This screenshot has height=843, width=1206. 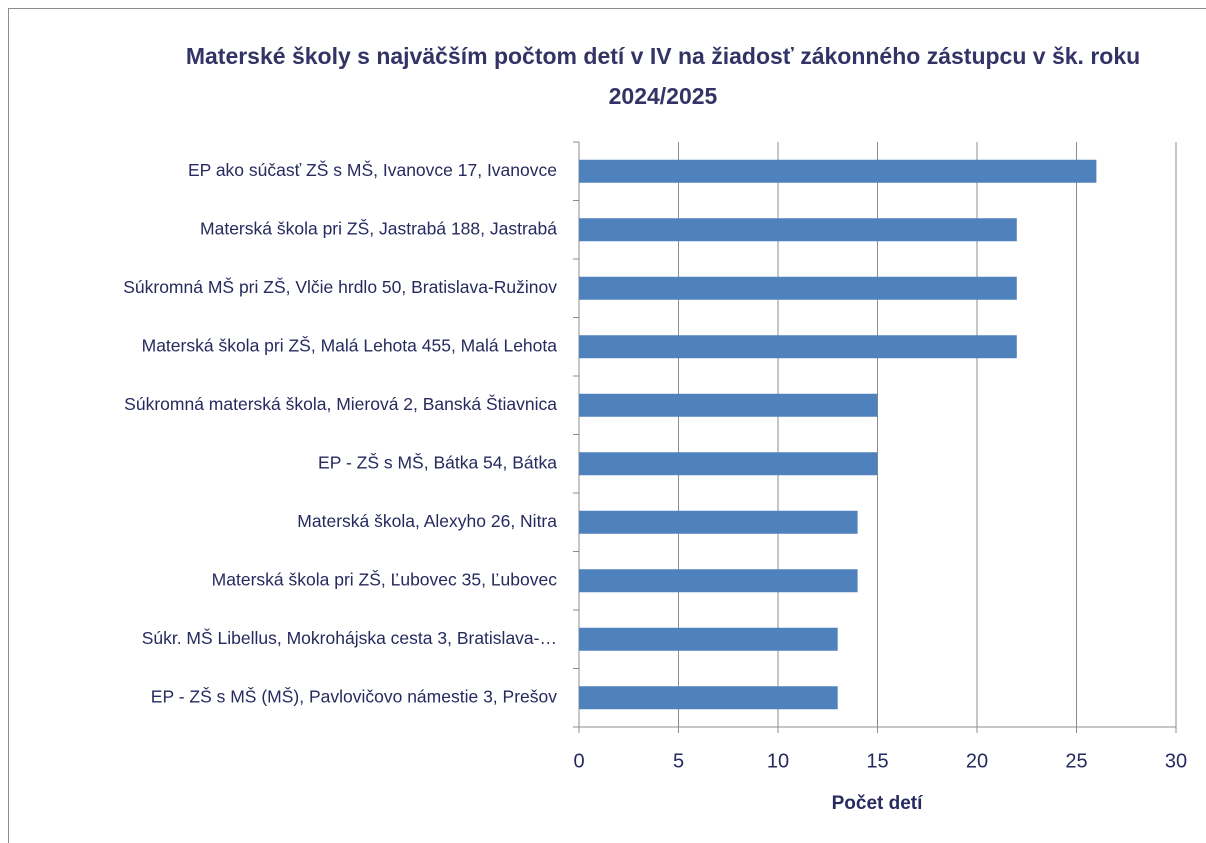 What do you see at coordinates (578, 761) in the screenshot?
I see `x-tick-label: 0` at bounding box center [578, 761].